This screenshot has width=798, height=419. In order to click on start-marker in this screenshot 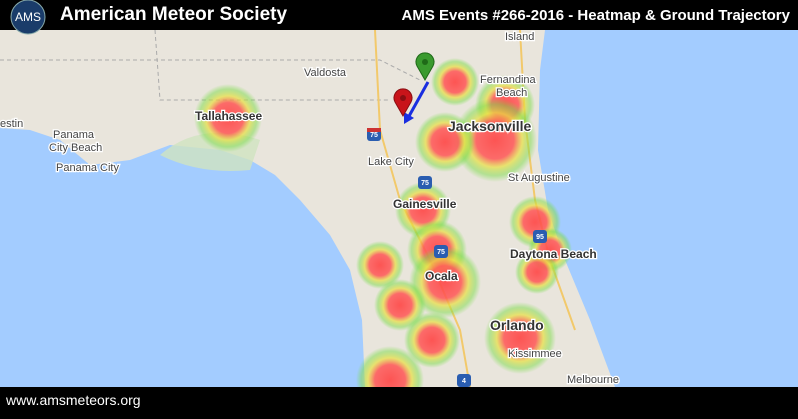, I will do `click(425, 67)`.